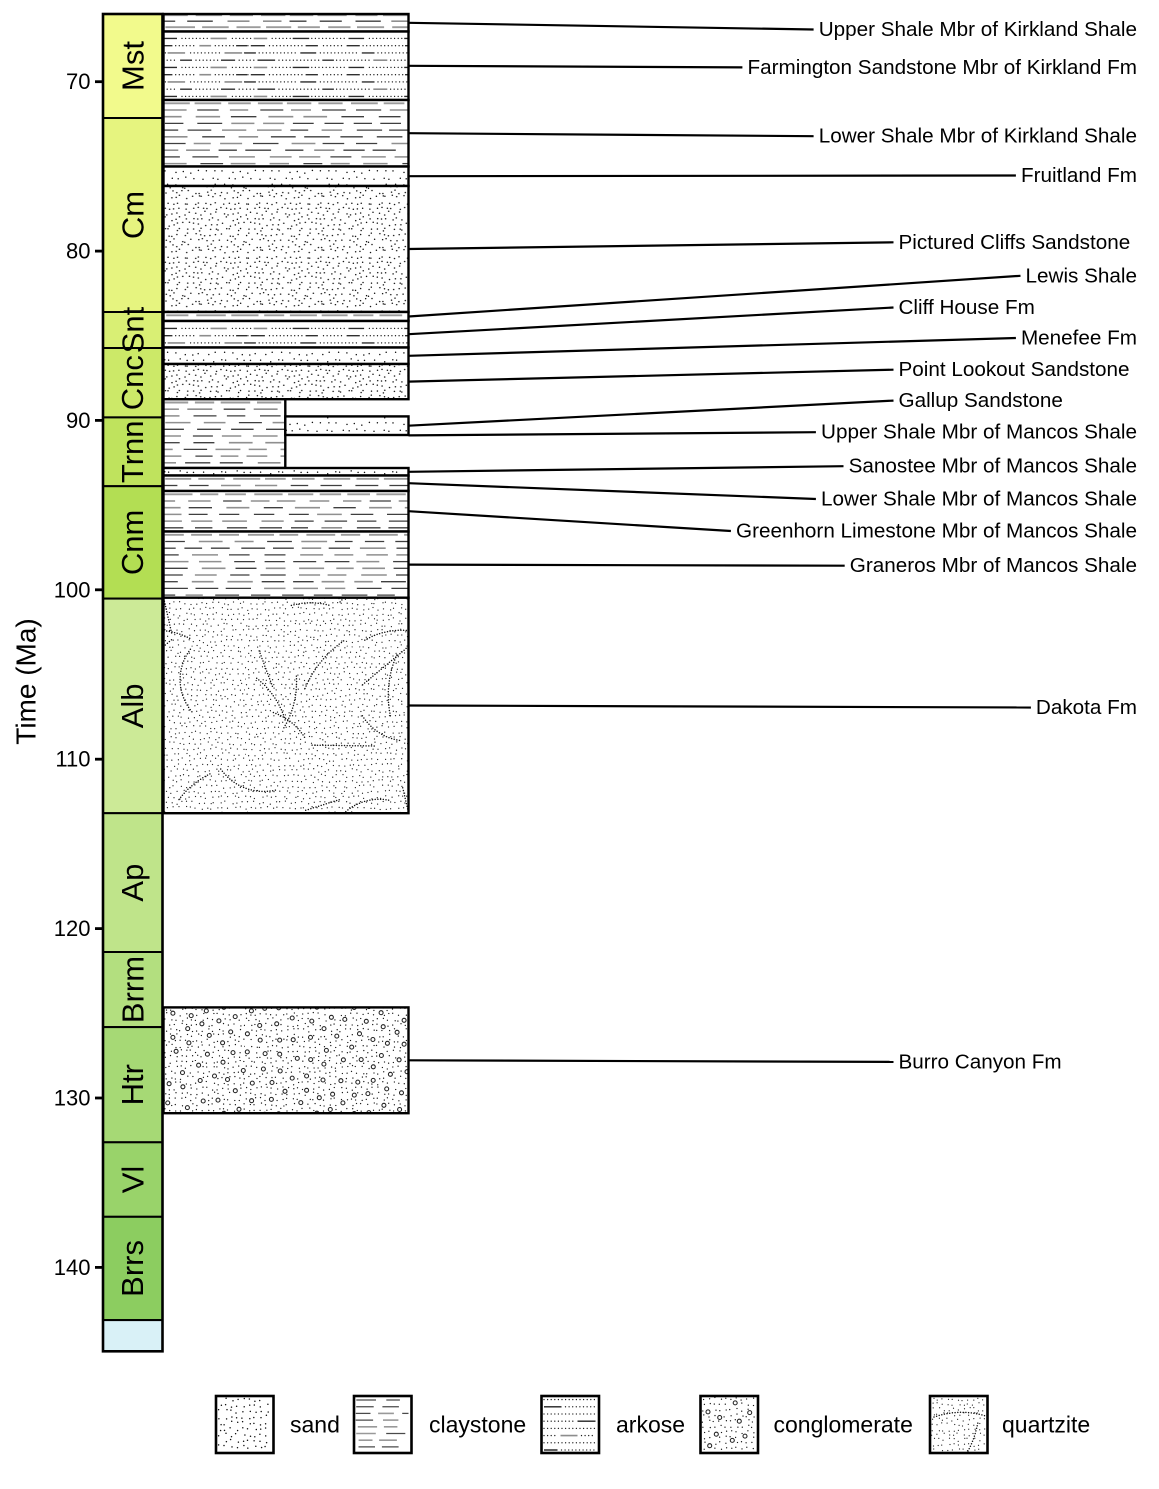 This screenshot has height=1489, width=1159. Describe the element at coordinates (1079, 338) in the screenshot. I see `svg-text: Menefee Fm` at that location.